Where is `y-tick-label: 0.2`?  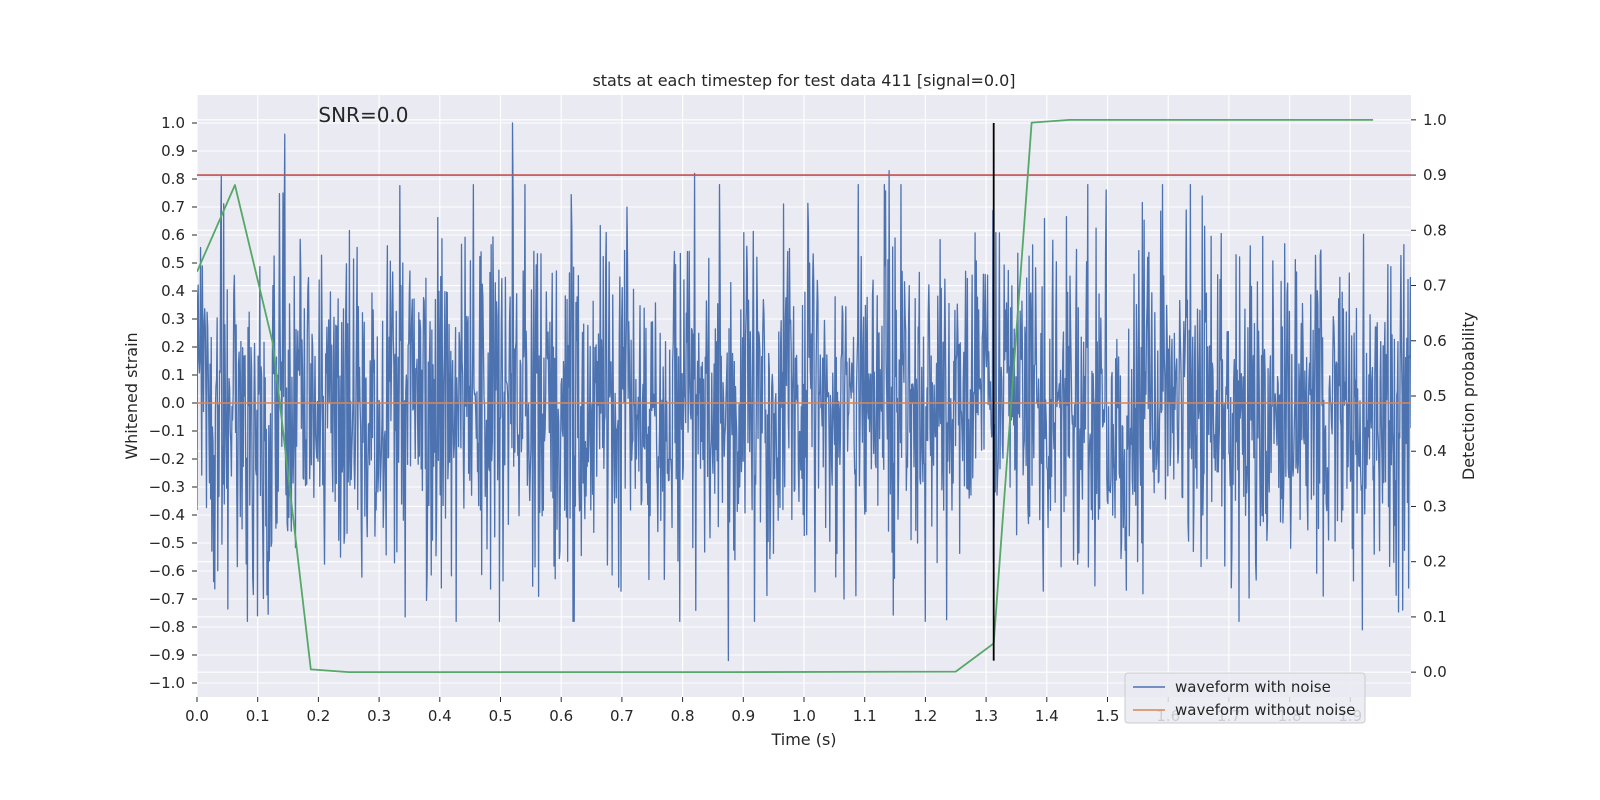 y-tick-label: 0.2 is located at coordinates (173, 347).